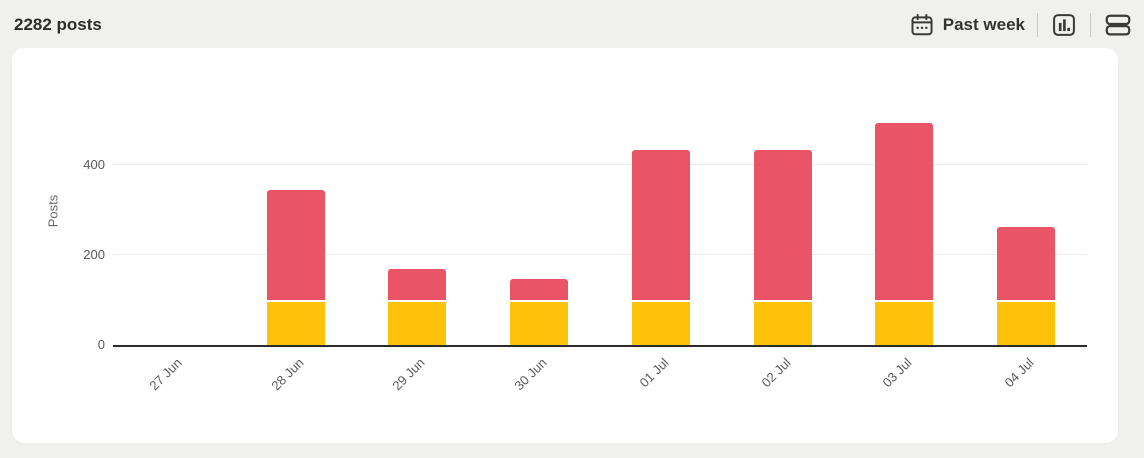  Describe the element at coordinates (897, 373) in the screenshot. I see `x-tick-label: 03 Jul` at that location.